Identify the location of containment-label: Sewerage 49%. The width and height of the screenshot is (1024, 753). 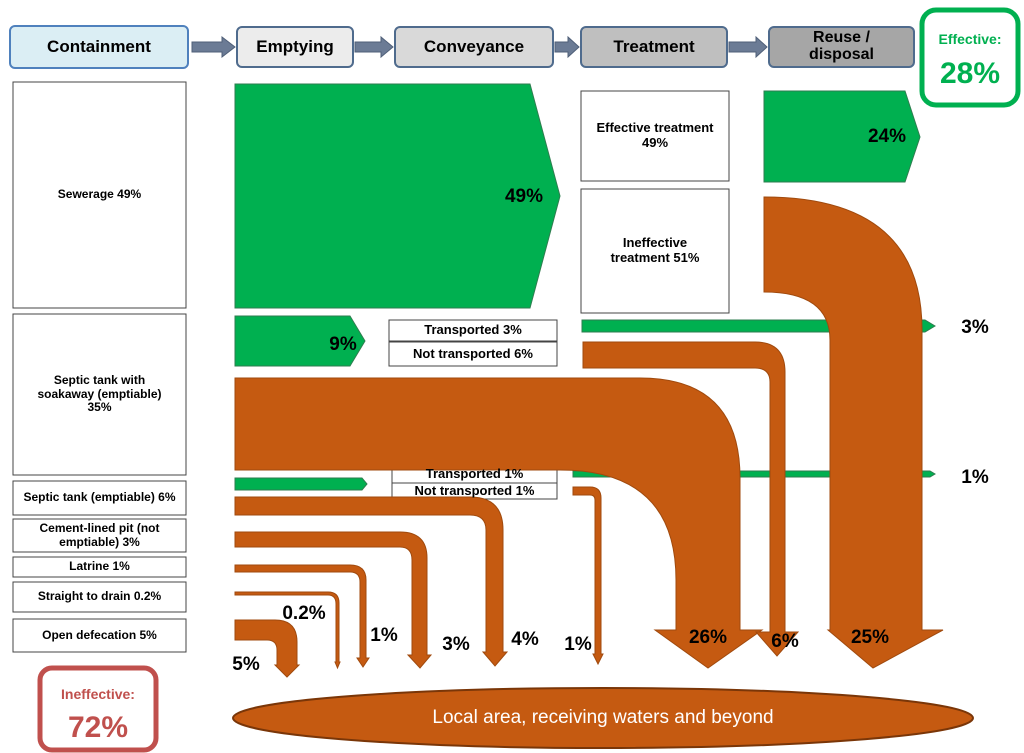
(99, 194).